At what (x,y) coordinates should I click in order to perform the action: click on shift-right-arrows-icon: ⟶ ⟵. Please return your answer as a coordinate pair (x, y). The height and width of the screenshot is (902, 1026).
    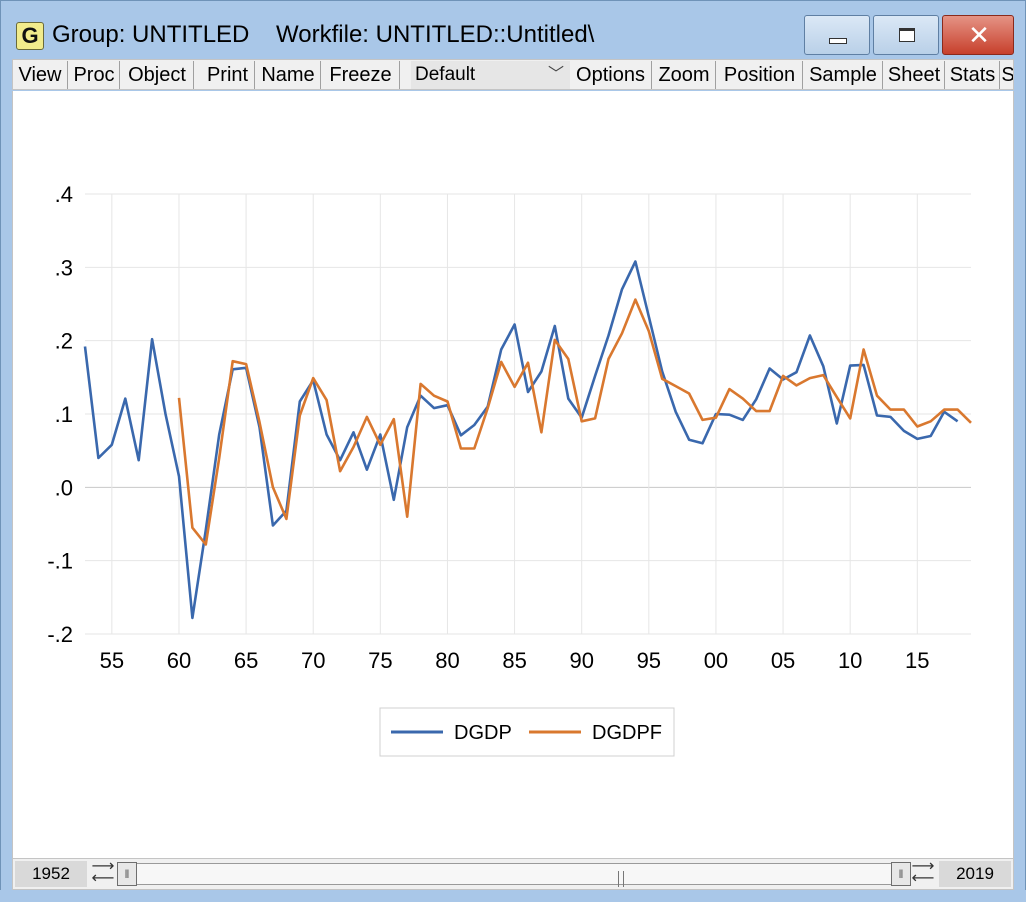
    Looking at the image, I should click on (923, 872).